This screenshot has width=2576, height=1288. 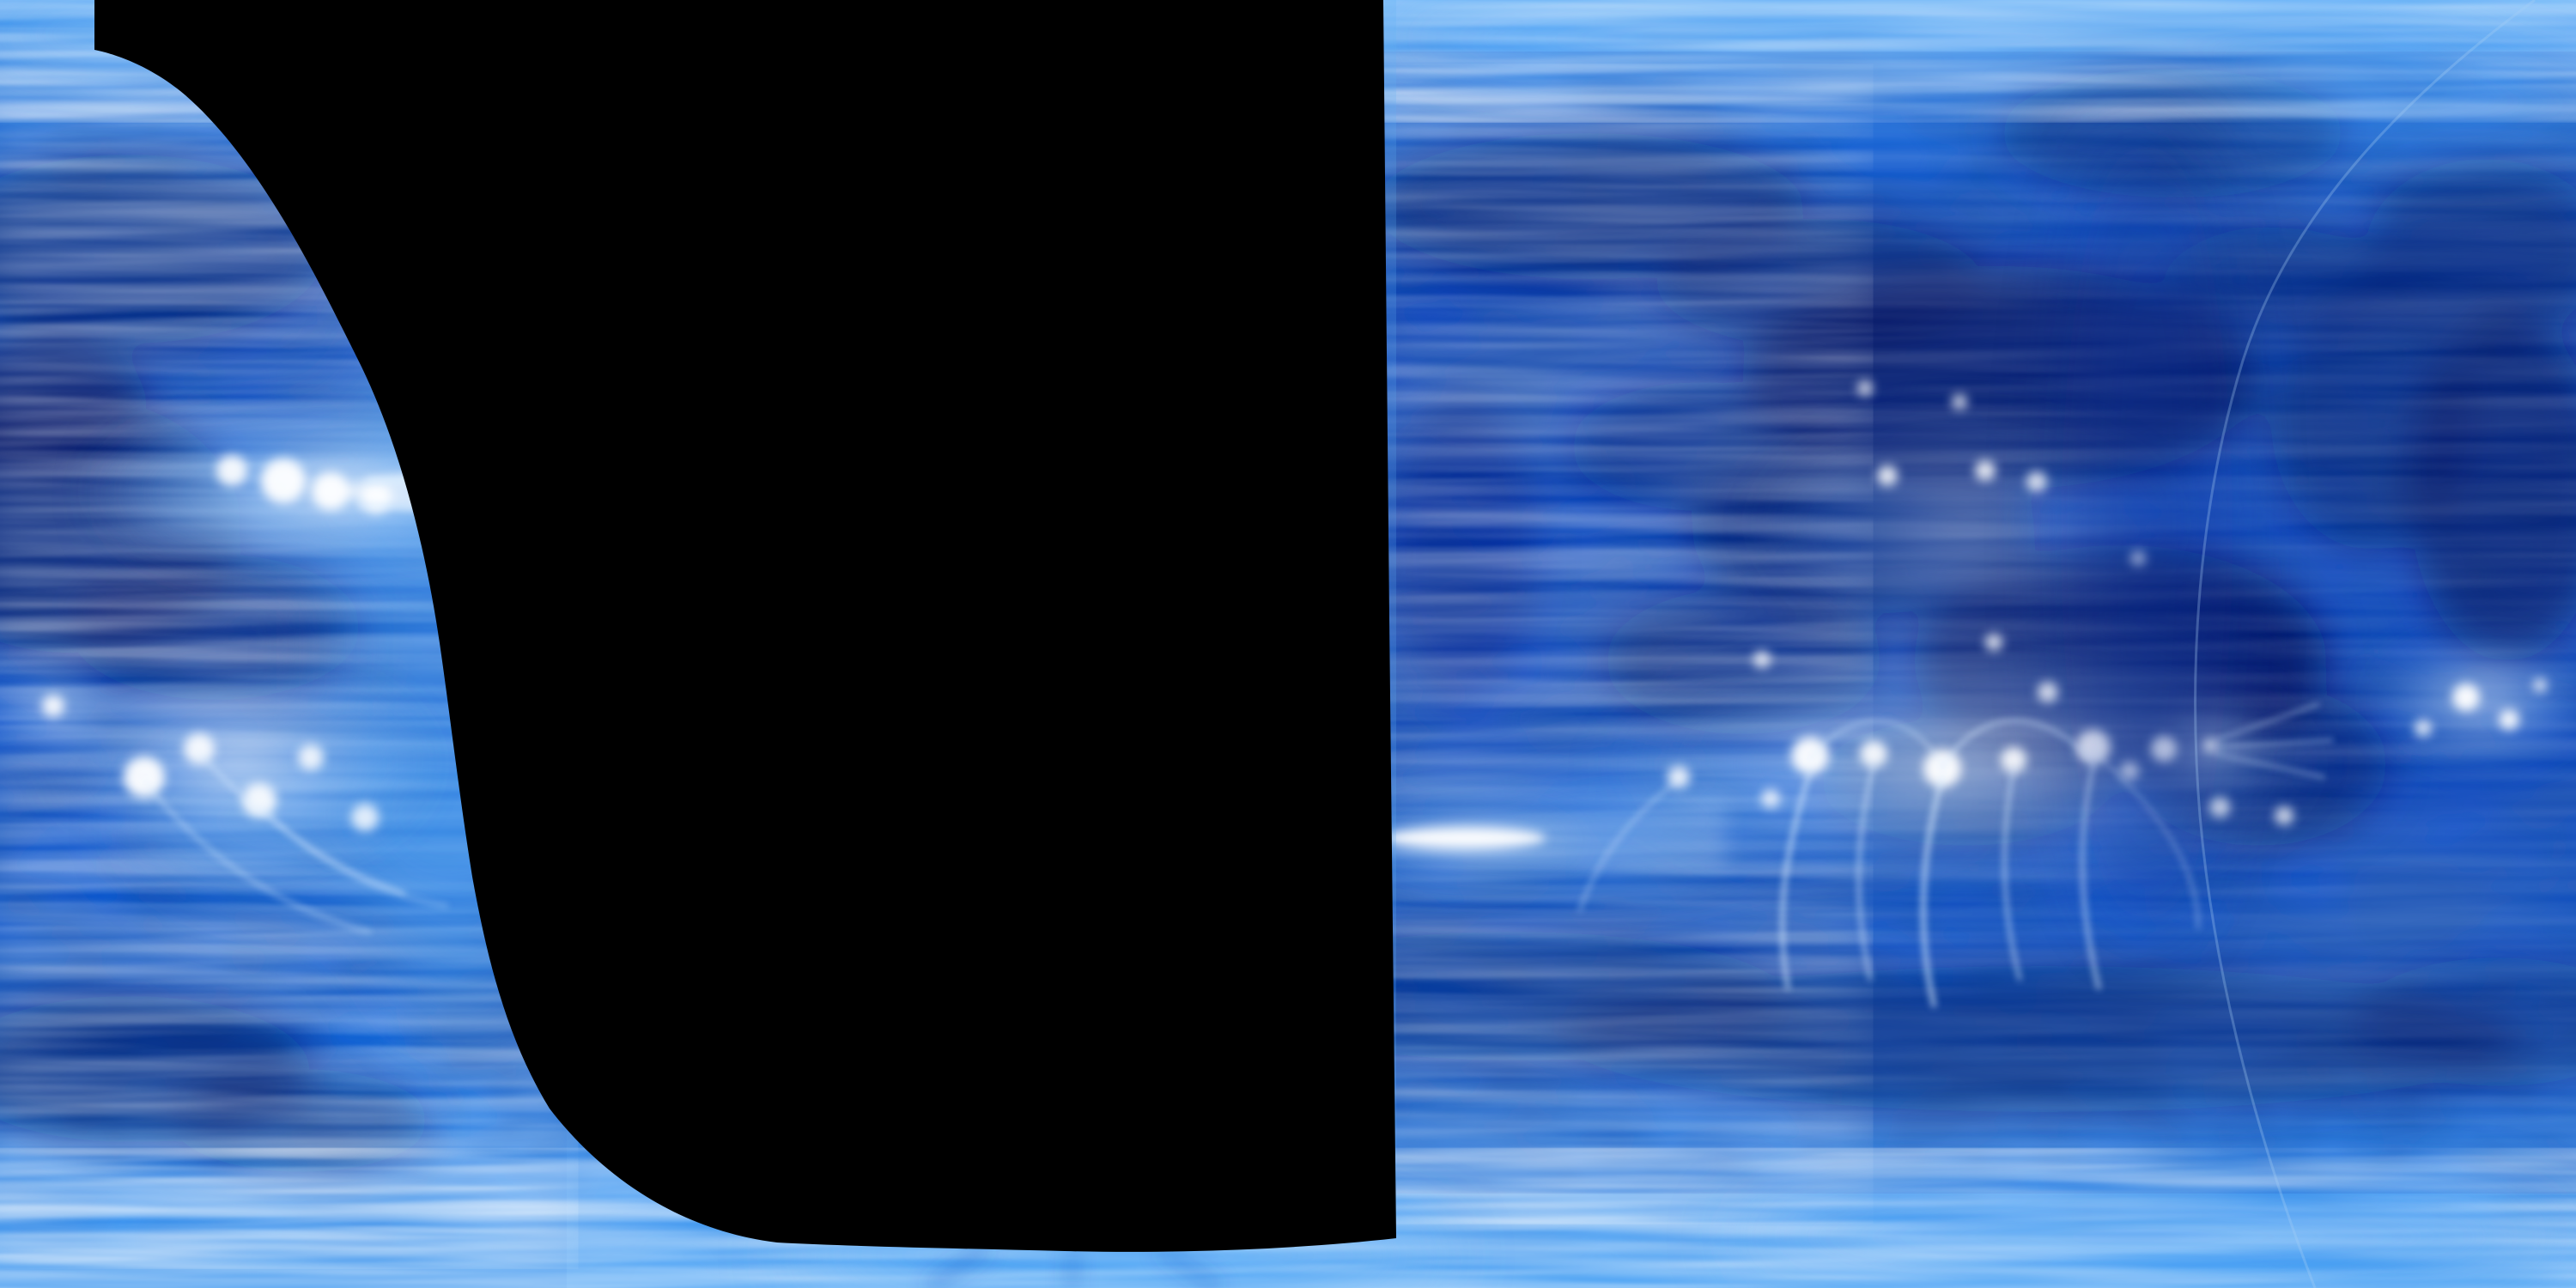 What do you see at coordinates (1325, 1042) in the screenshot?
I see `wisp-cone-layer` at bounding box center [1325, 1042].